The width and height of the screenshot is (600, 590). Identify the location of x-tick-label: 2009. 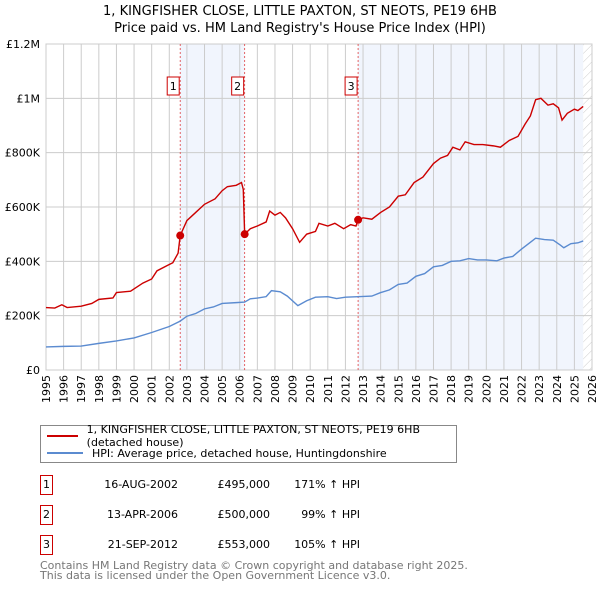
(293, 389).